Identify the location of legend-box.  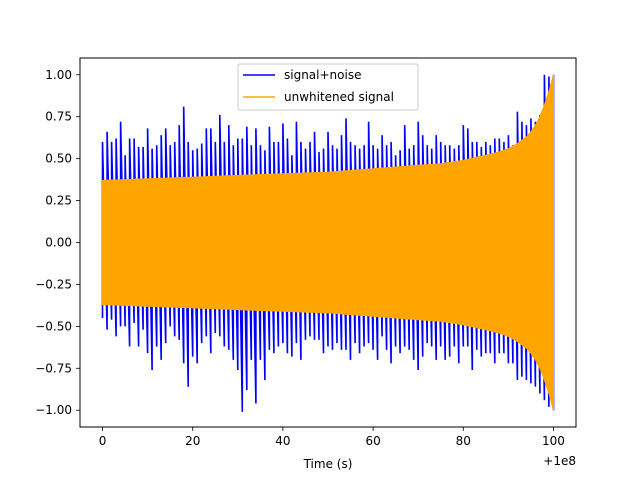
(328, 87).